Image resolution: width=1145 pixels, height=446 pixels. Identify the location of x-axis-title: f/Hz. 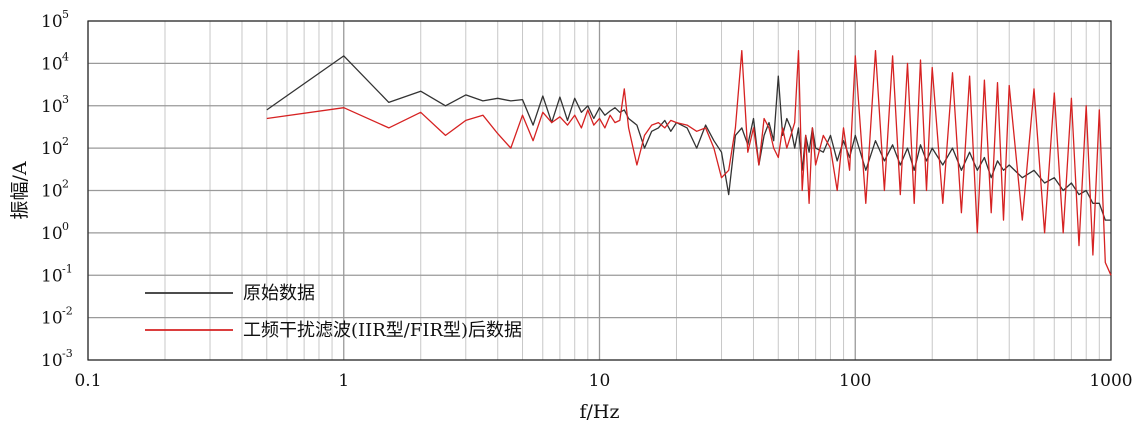
(599, 412).